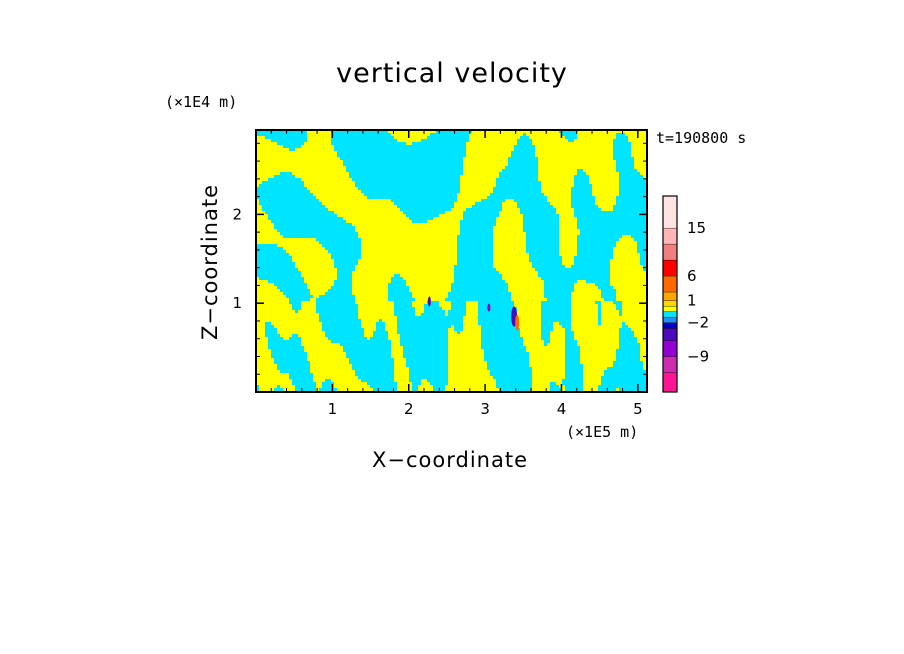 This screenshot has width=904, height=654. Describe the element at coordinates (701, 138) in the screenshot. I see `time-label: t=190800 s` at that location.